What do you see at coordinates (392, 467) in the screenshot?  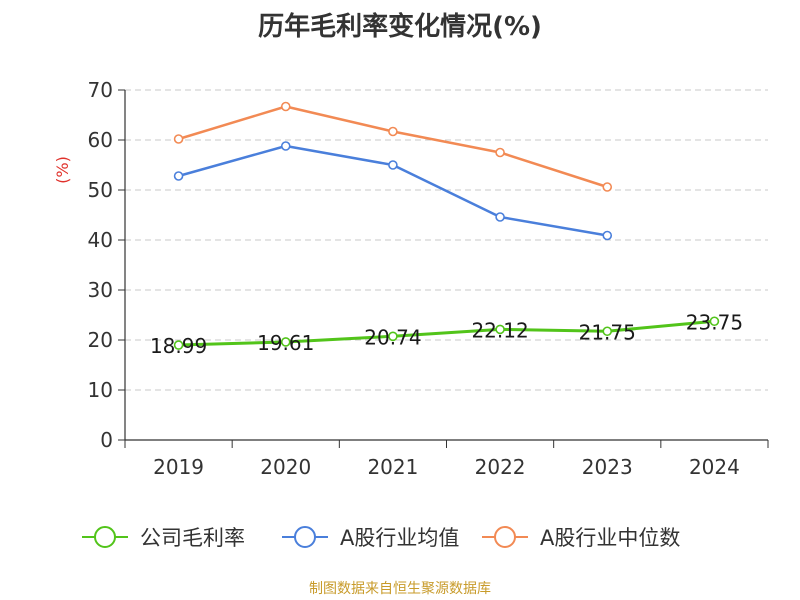 I see `x-tick-label: 2021` at bounding box center [392, 467].